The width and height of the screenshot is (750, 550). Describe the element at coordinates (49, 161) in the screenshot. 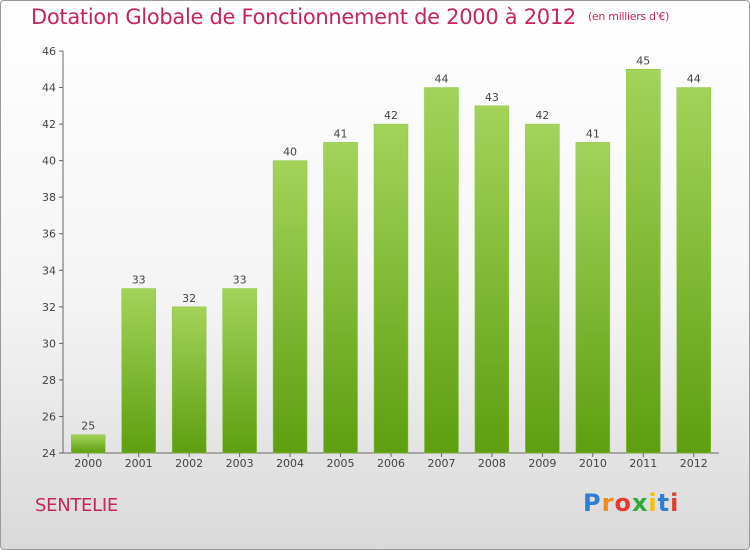

I see `y-tick-label: 40` at that location.